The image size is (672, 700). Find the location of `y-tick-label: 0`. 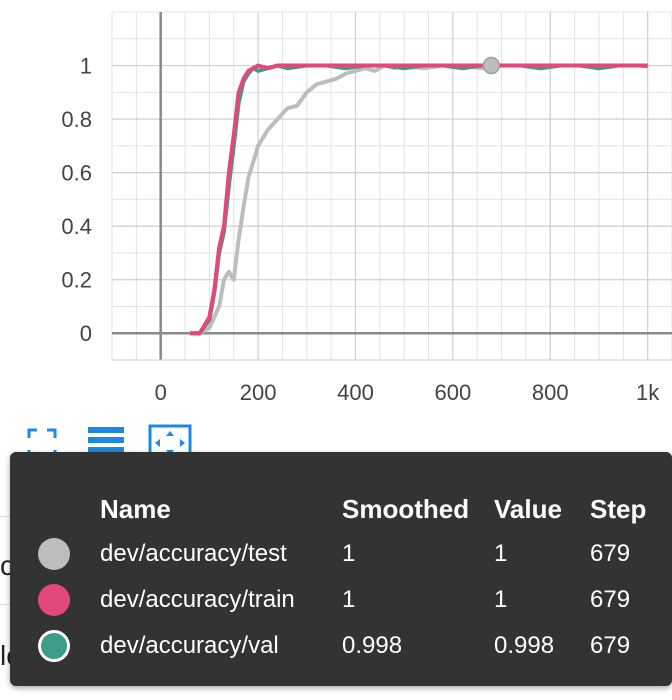

y-tick-label: 0 is located at coordinates (86, 333).